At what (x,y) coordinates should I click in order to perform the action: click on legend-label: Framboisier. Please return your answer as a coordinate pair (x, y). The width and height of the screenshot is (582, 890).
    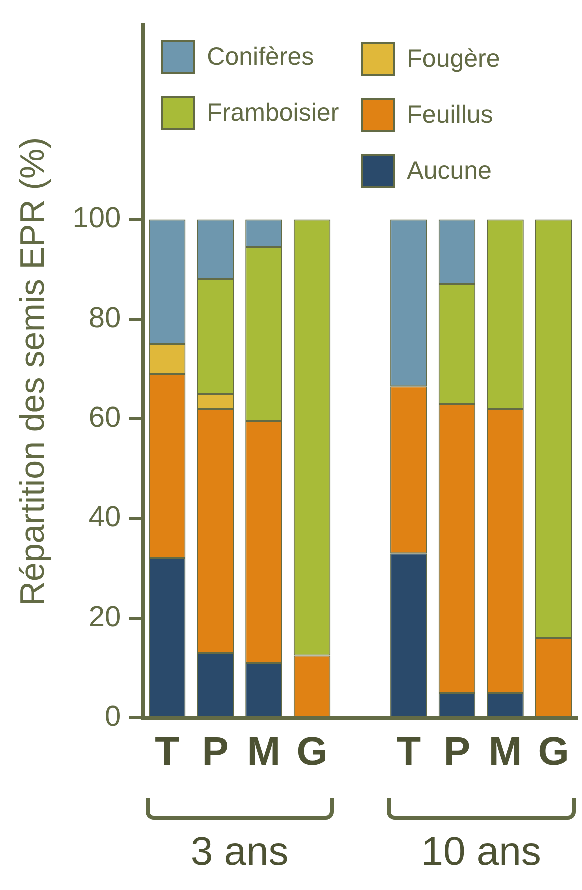
    Looking at the image, I should click on (273, 113).